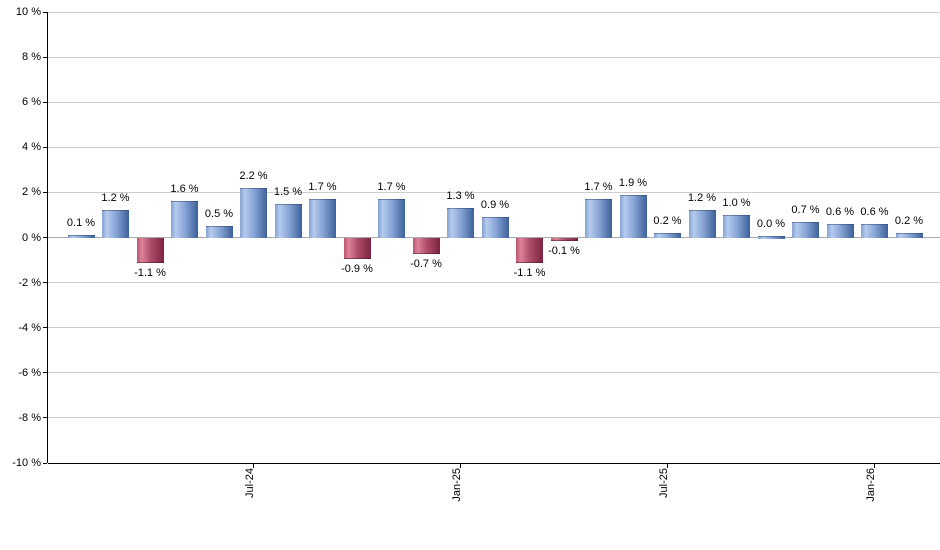 Image resolution: width=940 pixels, height=550 pixels. I want to click on bar-value-label: 1.3 %, so click(460, 196).